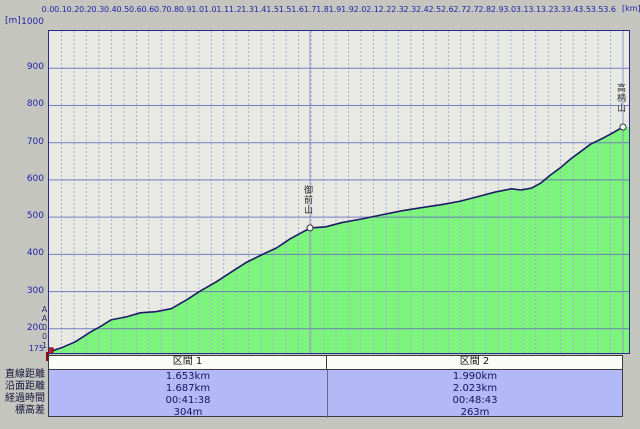  I want to click on y-tick-label: 1000, so click(32, 22).